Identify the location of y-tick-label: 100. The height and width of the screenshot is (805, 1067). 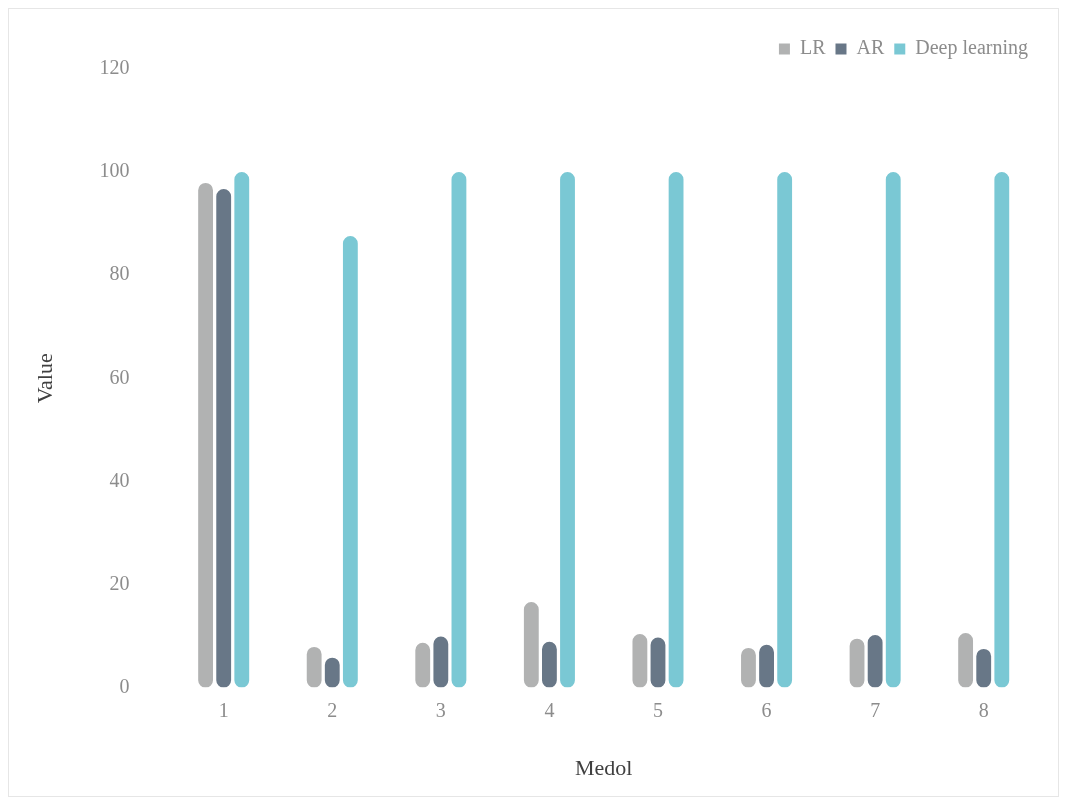
(114, 170).